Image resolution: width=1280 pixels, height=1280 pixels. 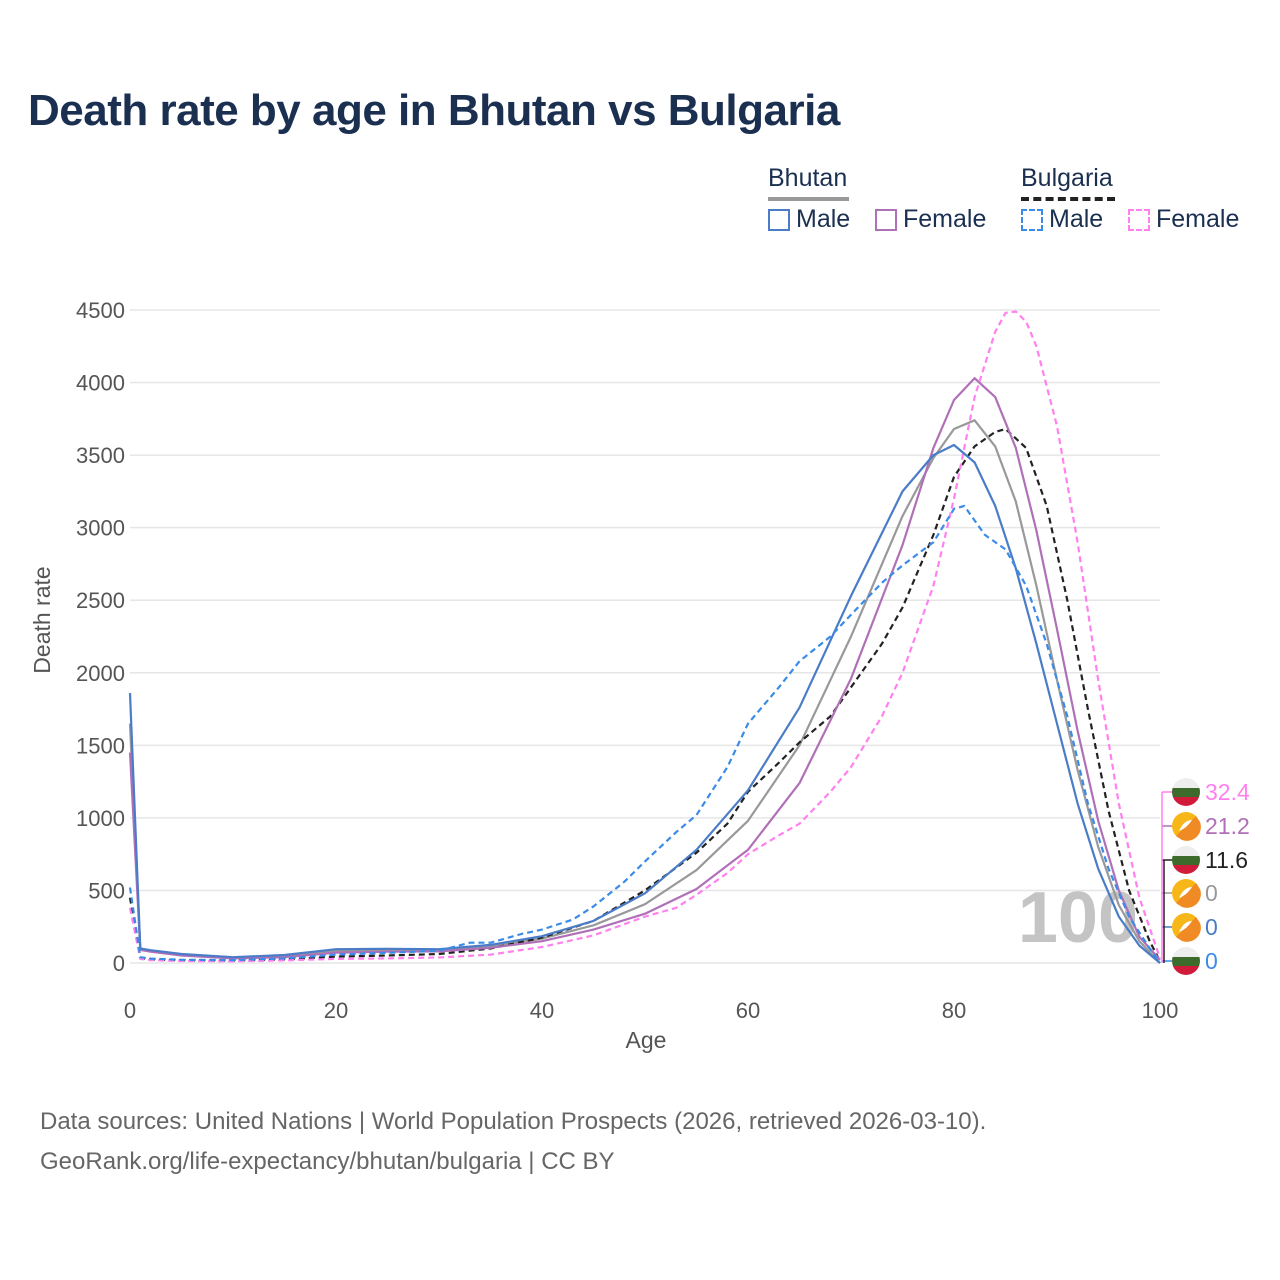 What do you see at coordinates (646, 1040) in the screenshot?
I see `x-axis-label: Age` at bounding box center [646, 1040].